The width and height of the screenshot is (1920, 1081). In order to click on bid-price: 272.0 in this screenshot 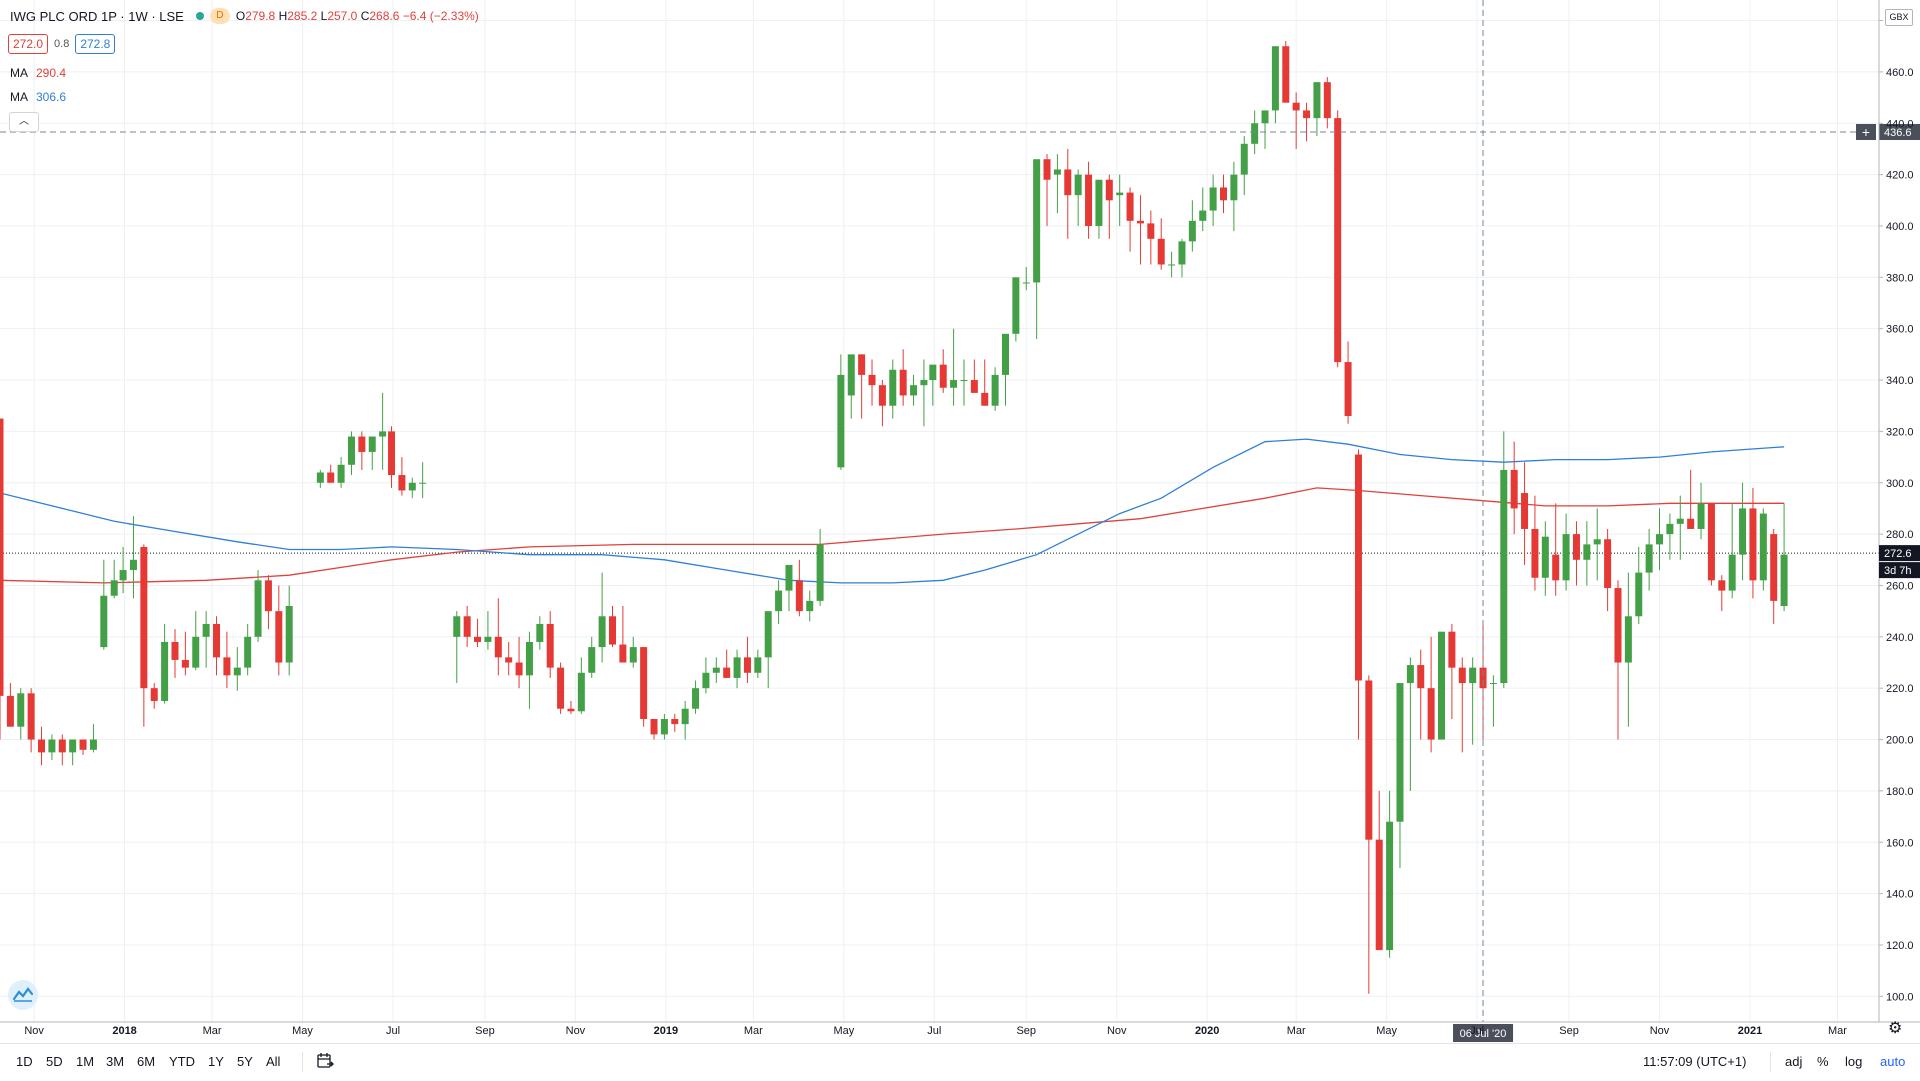, I will do `click(28, 44)`.